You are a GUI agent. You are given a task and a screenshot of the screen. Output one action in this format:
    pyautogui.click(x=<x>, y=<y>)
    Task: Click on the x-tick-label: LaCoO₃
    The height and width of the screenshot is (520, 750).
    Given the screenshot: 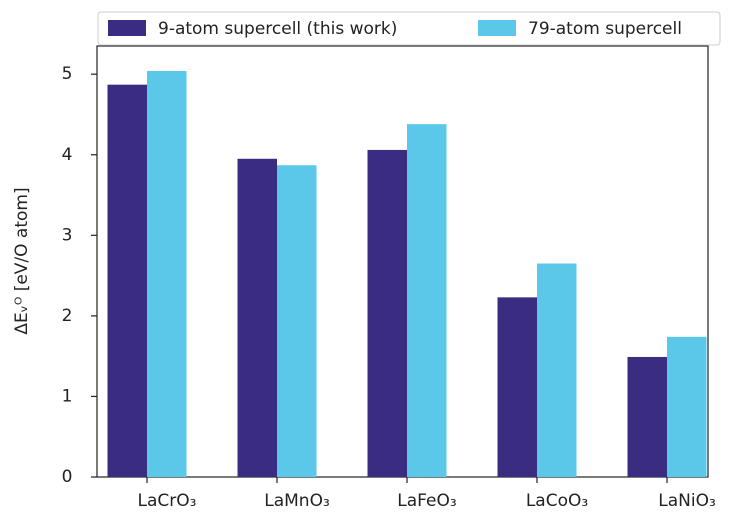 What is the action you would take?
    pyautogui.click(x=557, y=501)
    